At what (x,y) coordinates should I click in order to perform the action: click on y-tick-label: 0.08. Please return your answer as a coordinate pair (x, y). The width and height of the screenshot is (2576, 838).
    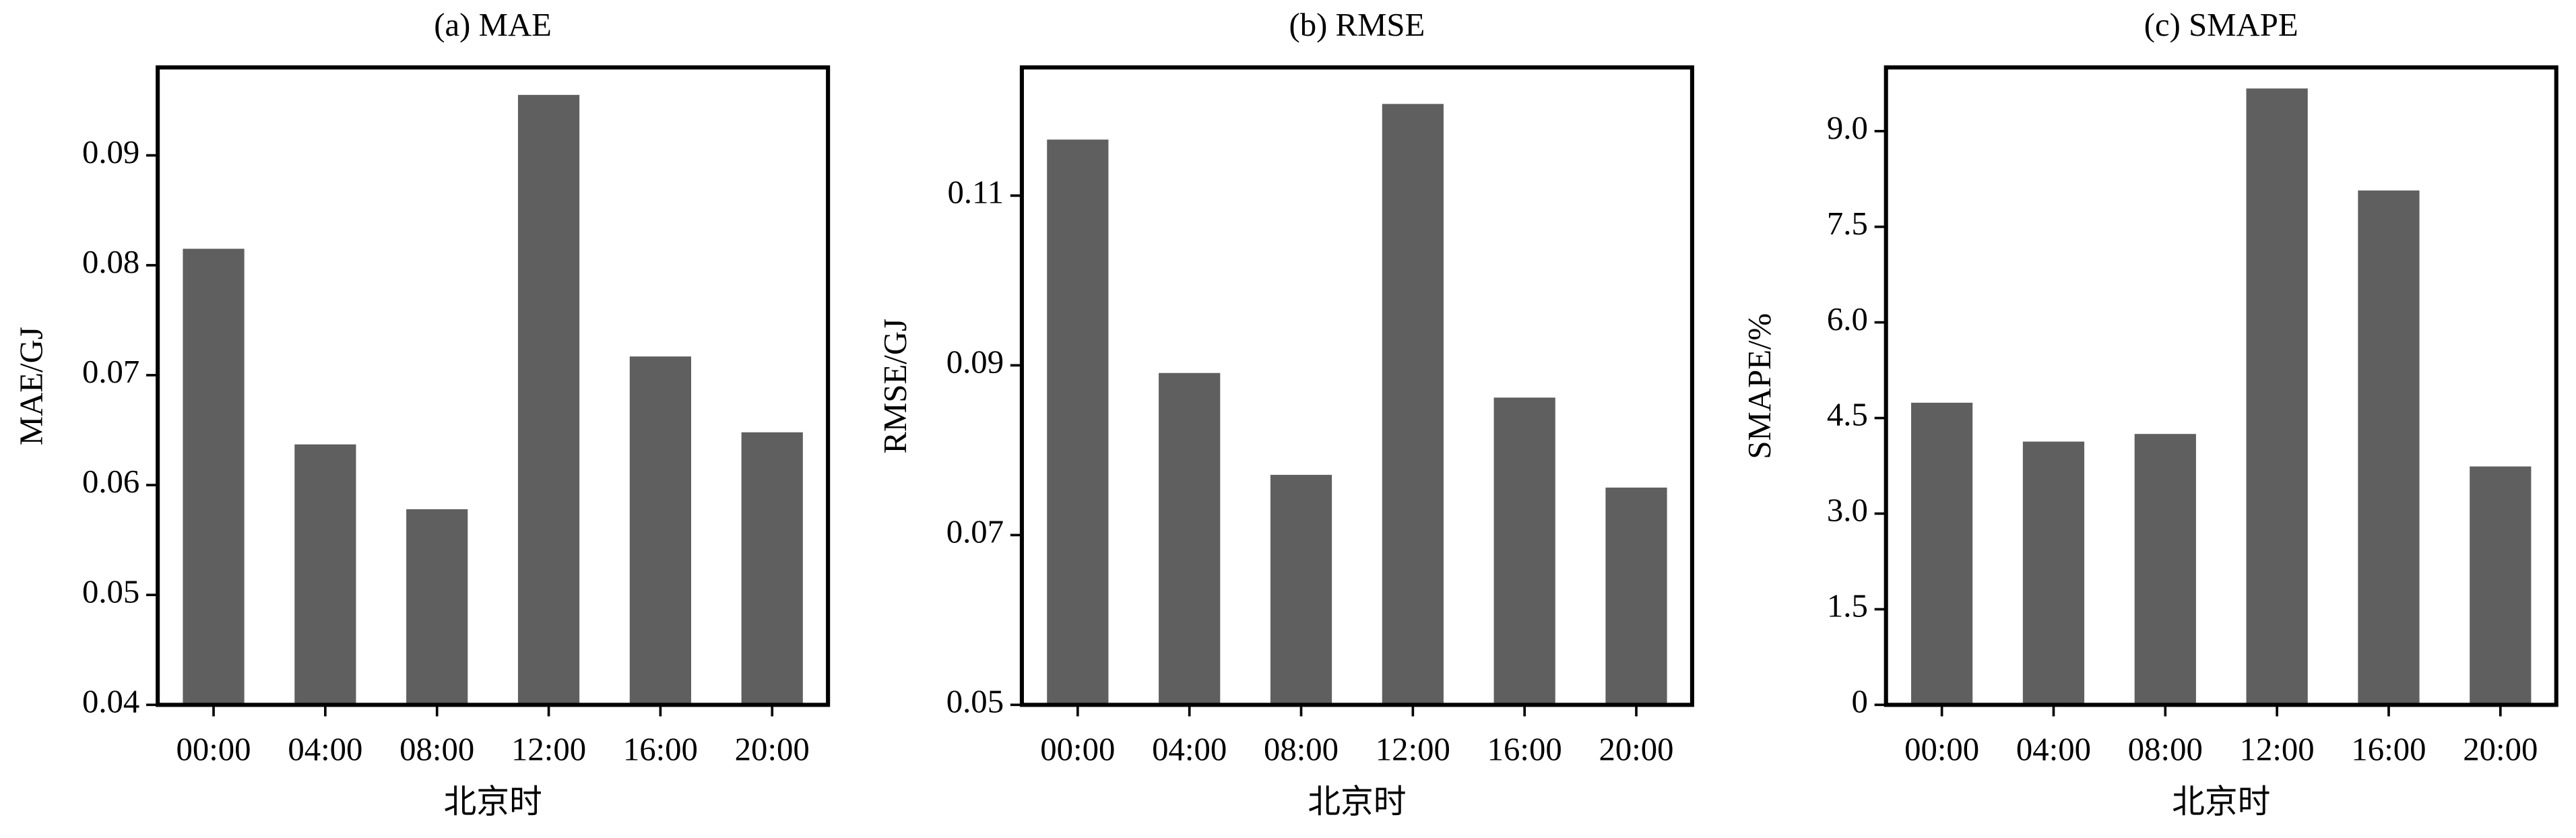
    Looking at the image, I should click on (111, 262).